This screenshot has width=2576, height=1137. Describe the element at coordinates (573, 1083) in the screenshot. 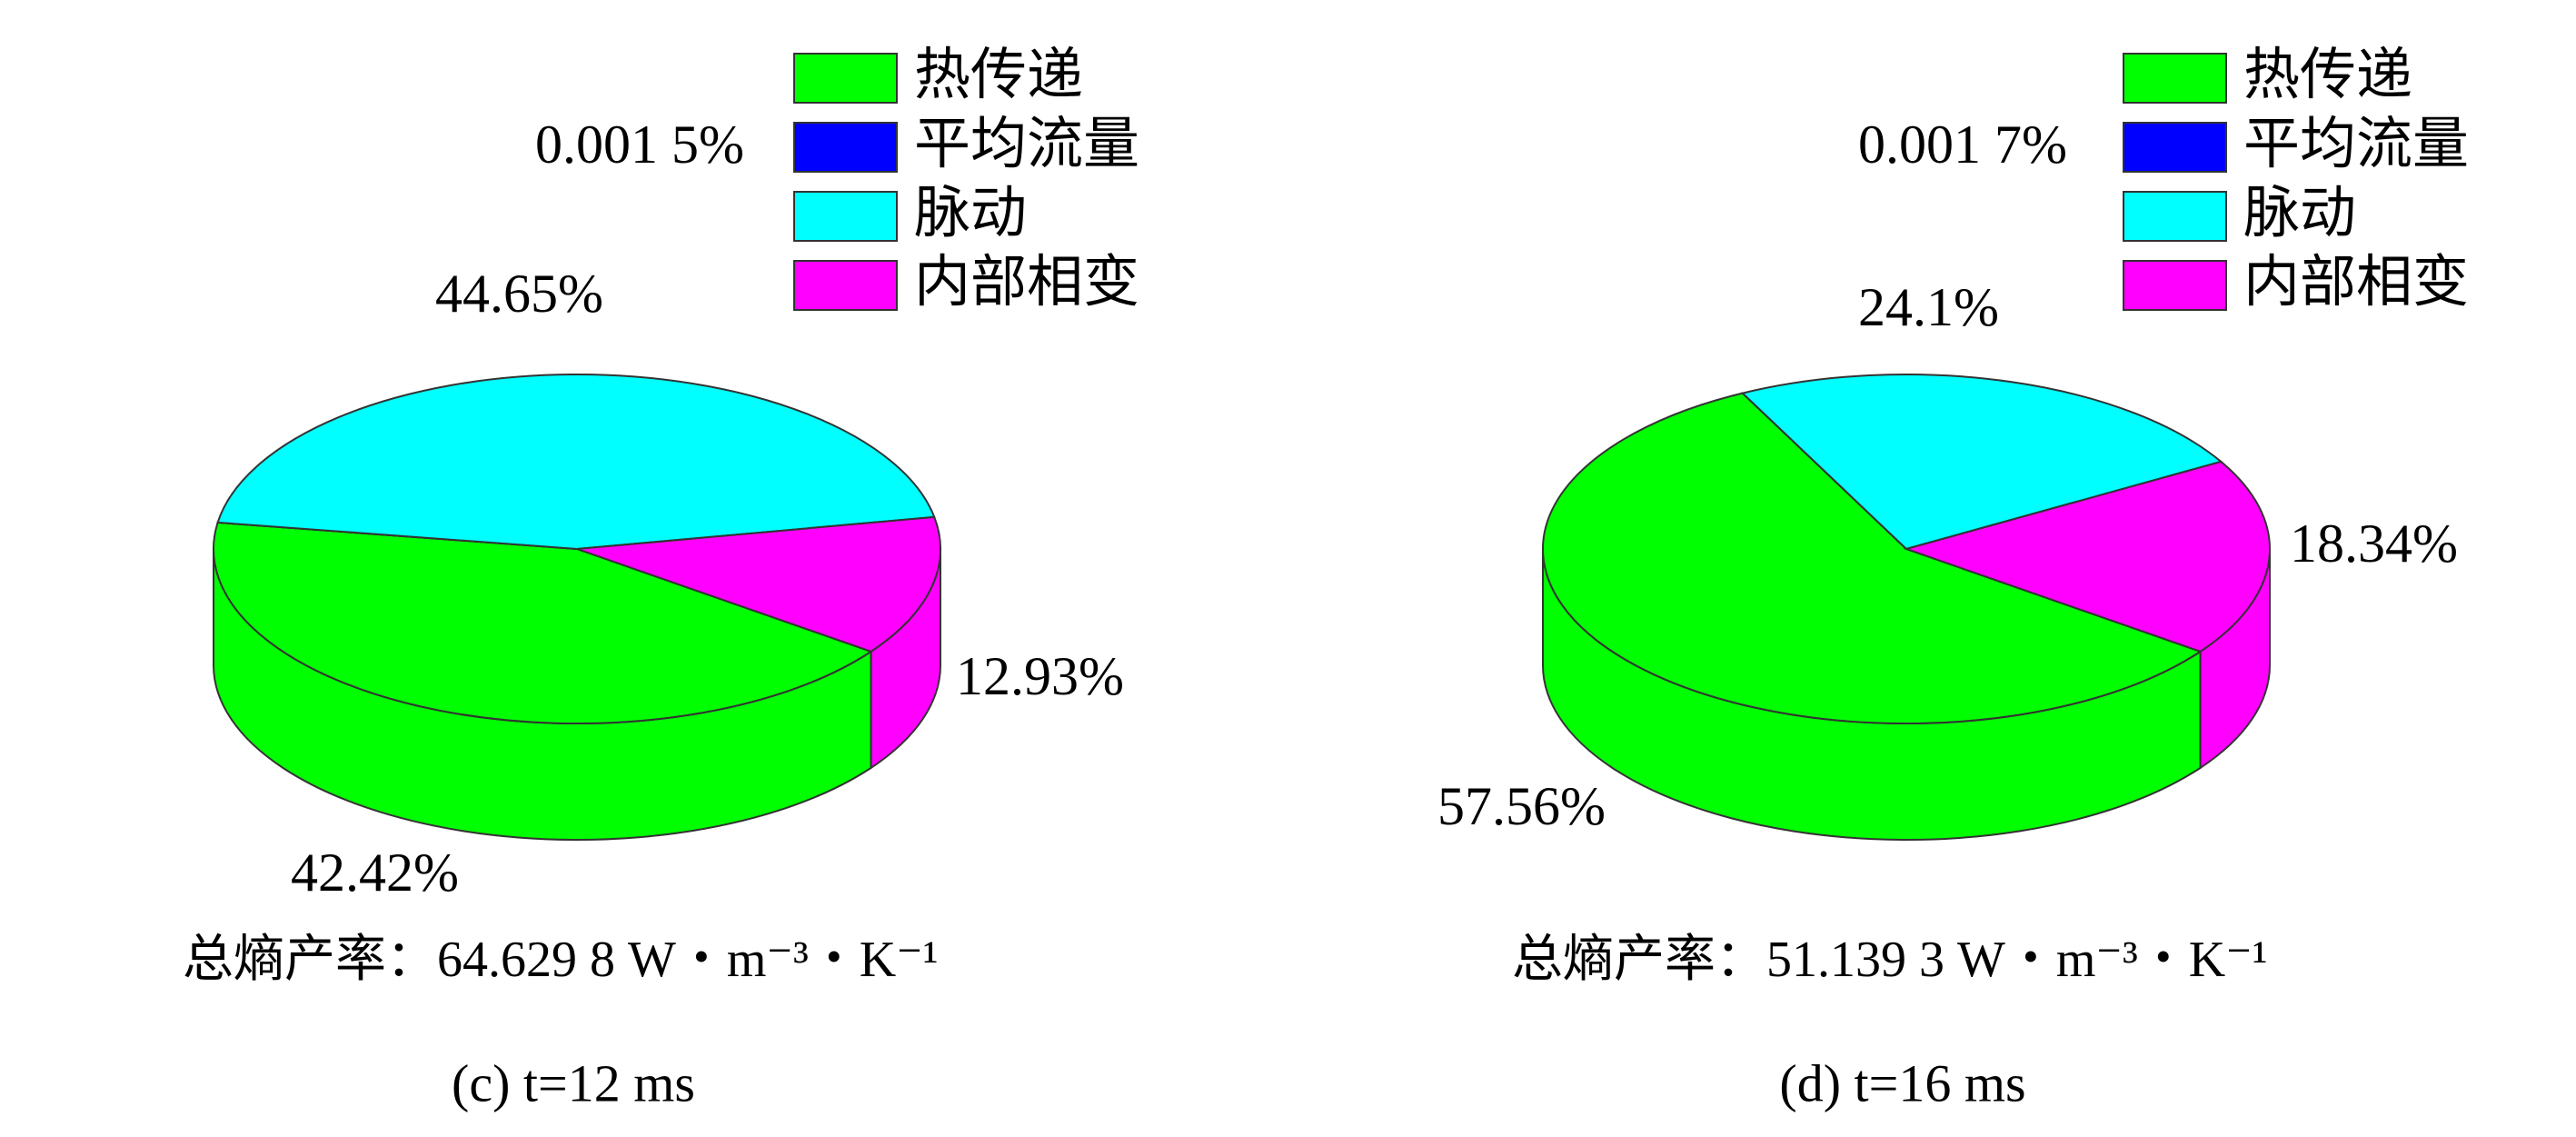

I see `caption: (c) t=12 ms` at that location.